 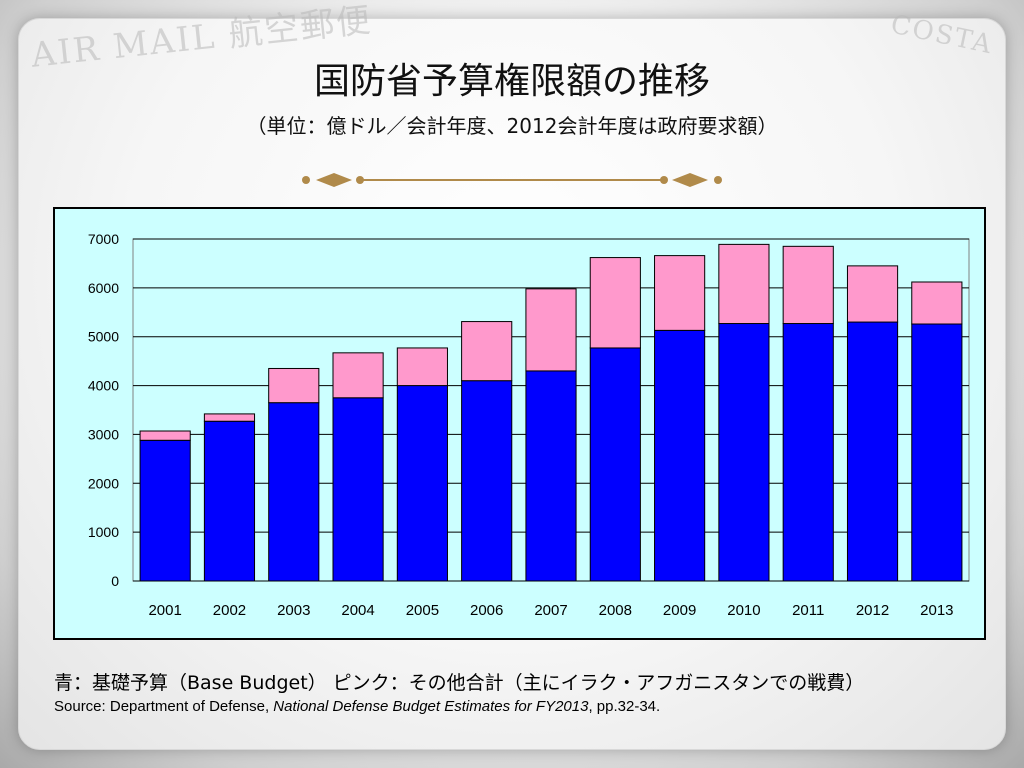 What do you see at coordinates (422, 610) in the screenshot?
I see `x-tick-label: 2005` at bounding box center [422, 610].